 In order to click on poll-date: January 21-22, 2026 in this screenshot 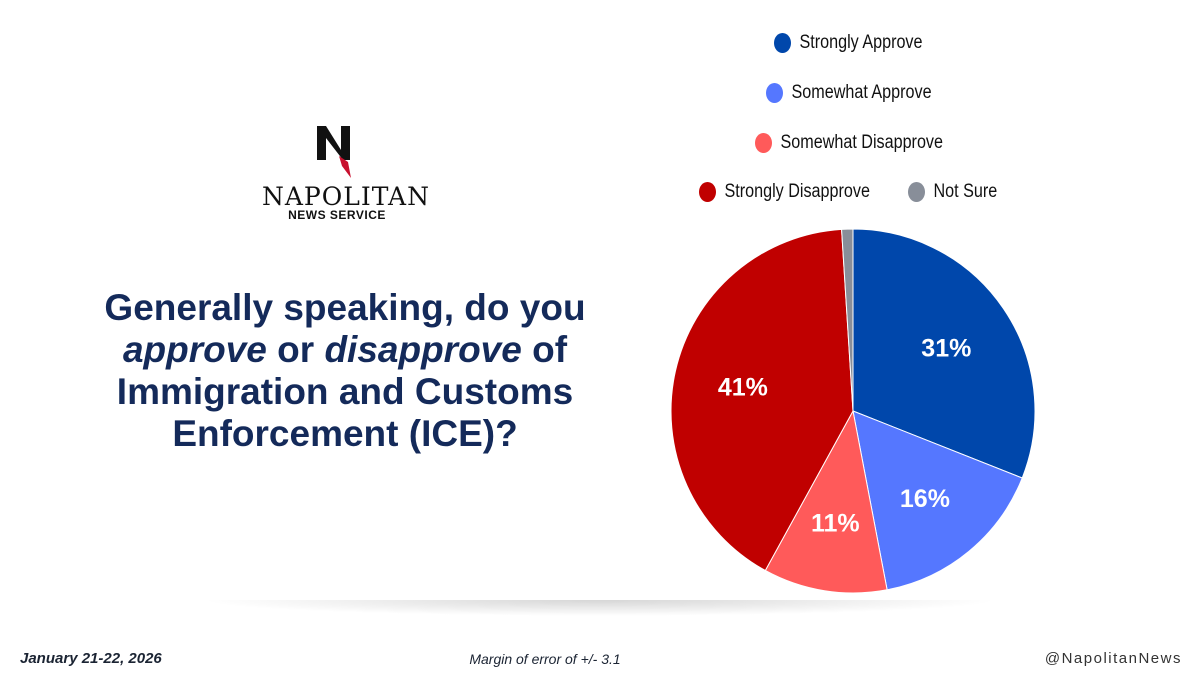, I will do `click(91, 658)`.